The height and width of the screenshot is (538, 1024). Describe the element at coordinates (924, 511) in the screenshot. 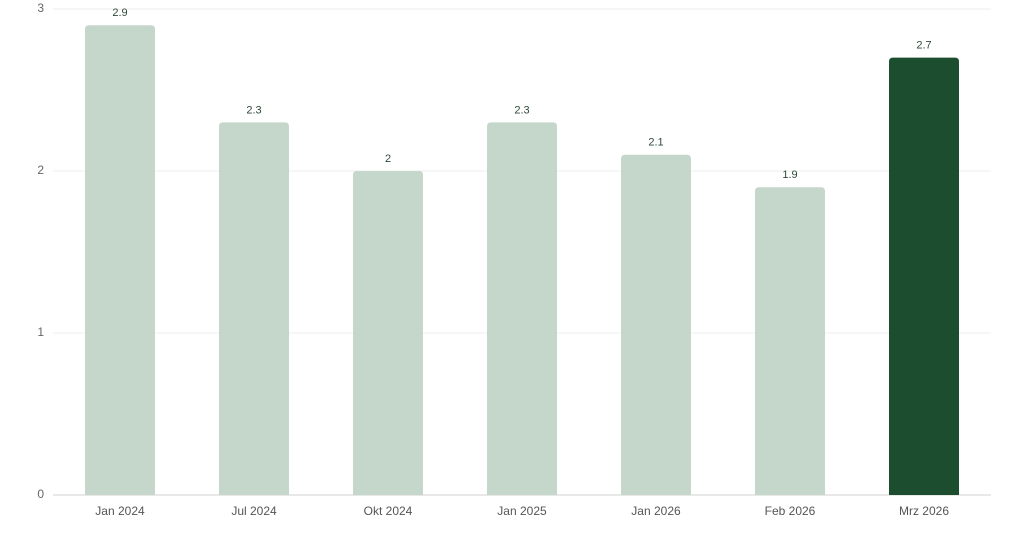

I see `x-tick-label: Mrz 2026` at that location.